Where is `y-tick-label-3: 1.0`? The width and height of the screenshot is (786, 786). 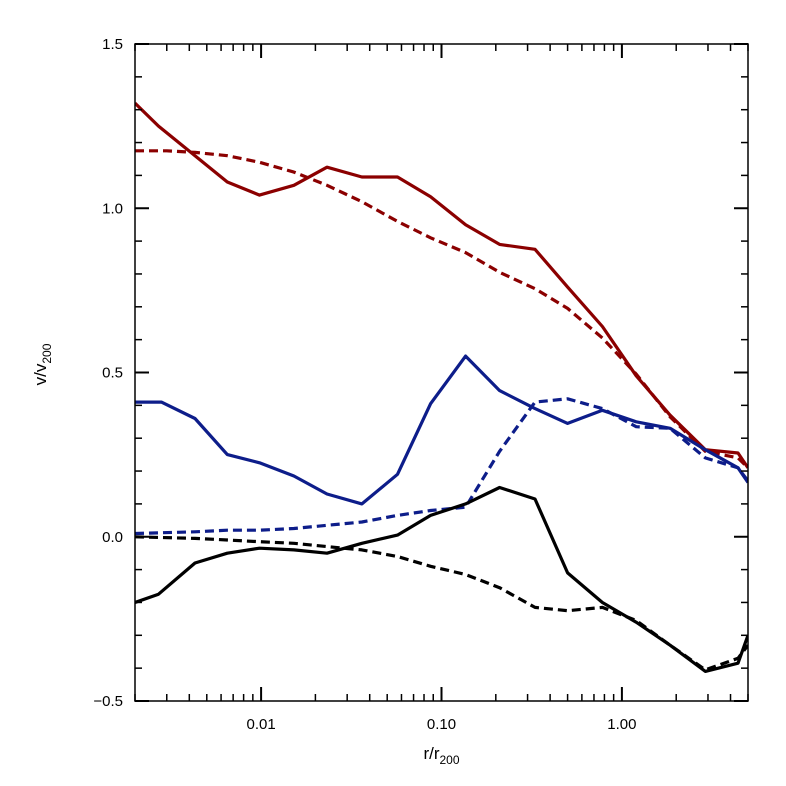 y-tick-label-3: 1.0 is located at coordinates (112, 208).